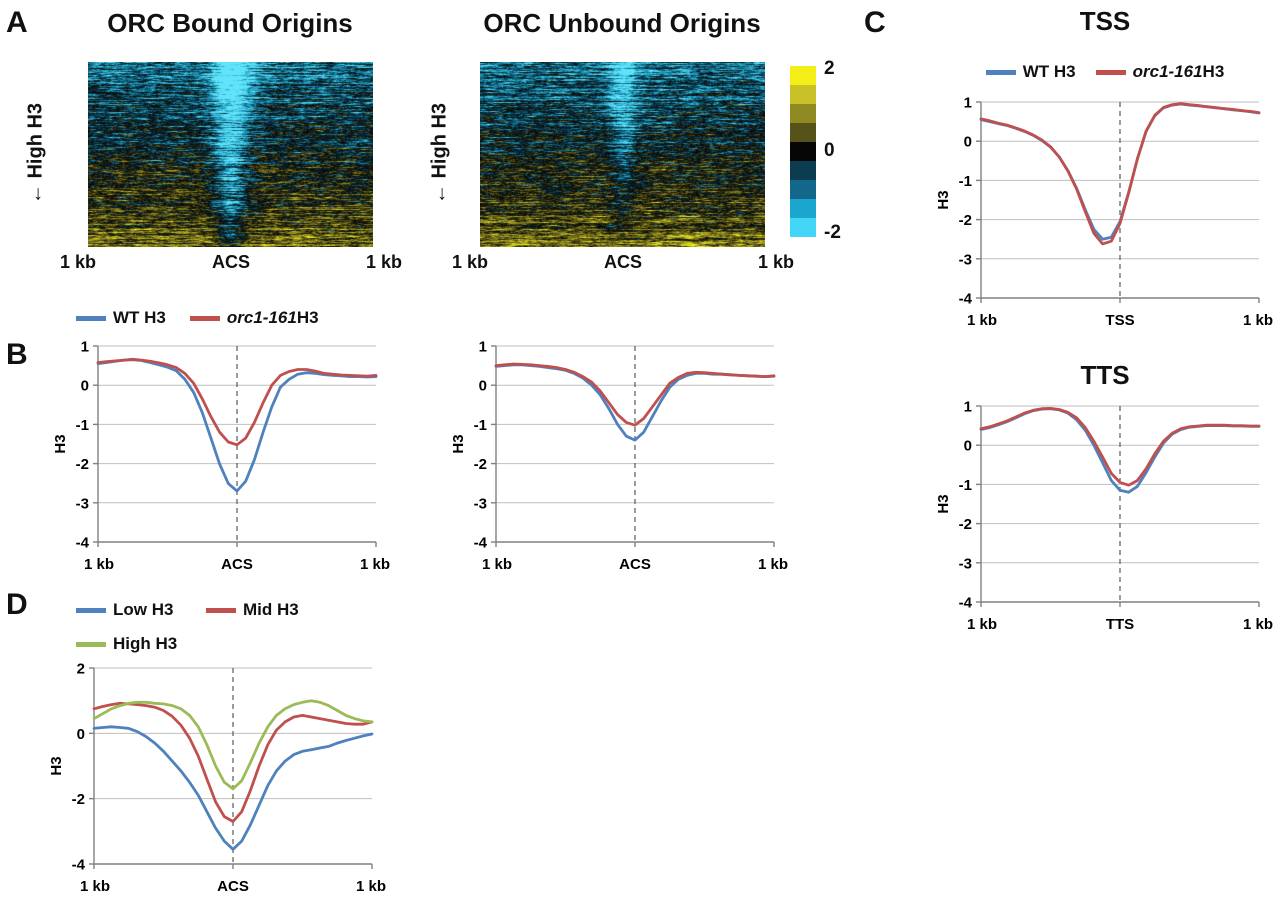  Describe the element at coordinates (622, 23) in the screenshot. I see `heatmap-unbound-title: ORC Unbound Origins` at that location.